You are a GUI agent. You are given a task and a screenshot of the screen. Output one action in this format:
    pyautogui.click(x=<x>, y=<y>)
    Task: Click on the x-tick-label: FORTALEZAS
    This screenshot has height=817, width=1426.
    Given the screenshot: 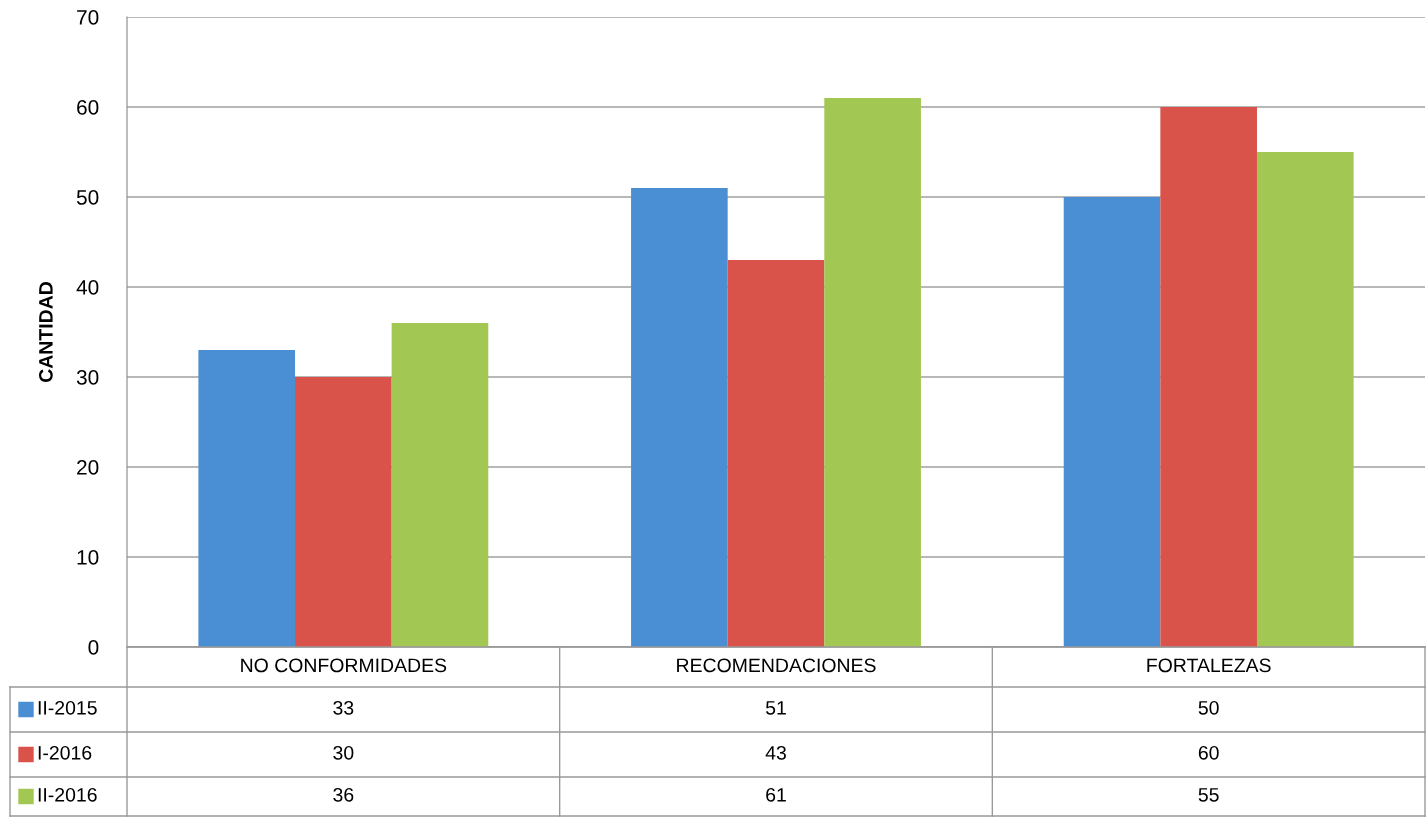 What is the action you would take?
    pyautogui.click(x=1209, y=665)
    